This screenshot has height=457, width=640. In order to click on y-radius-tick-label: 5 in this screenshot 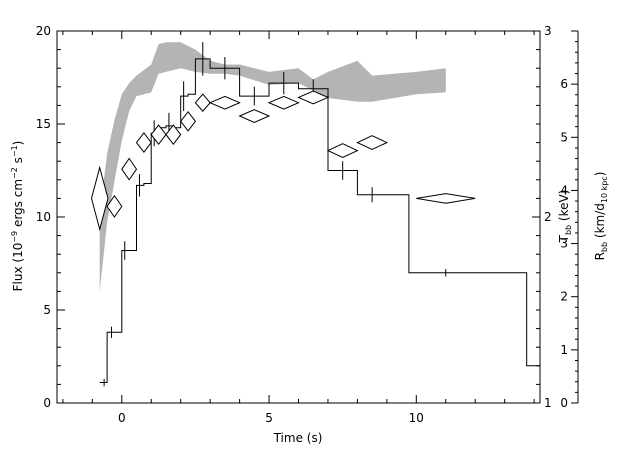, I will do `click(564, 137)`.